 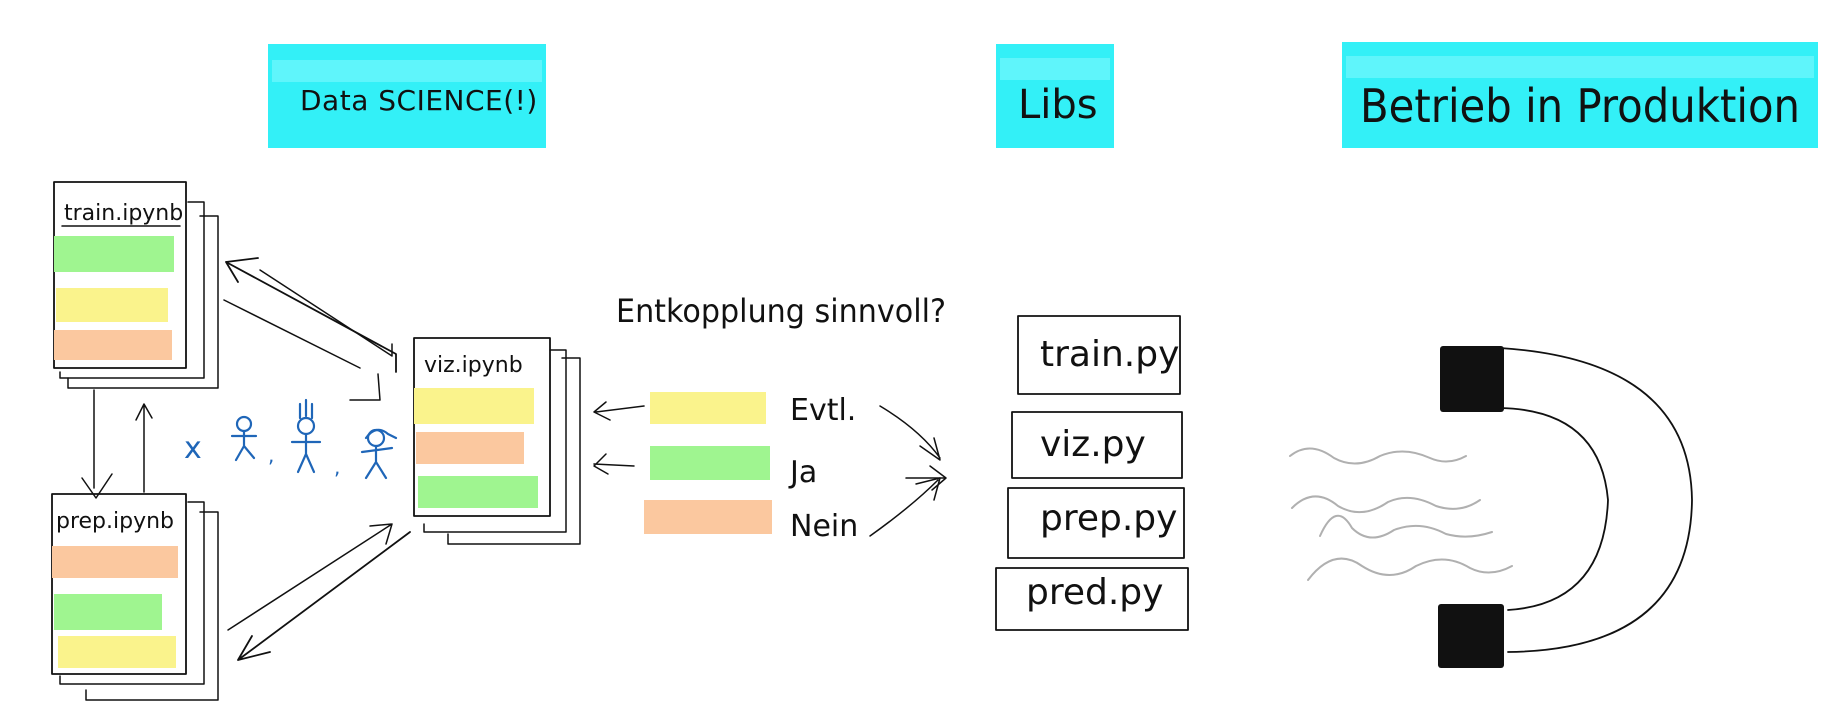 I want to click on lib-file-viz: viz.py, so click(x=1097, y=445).